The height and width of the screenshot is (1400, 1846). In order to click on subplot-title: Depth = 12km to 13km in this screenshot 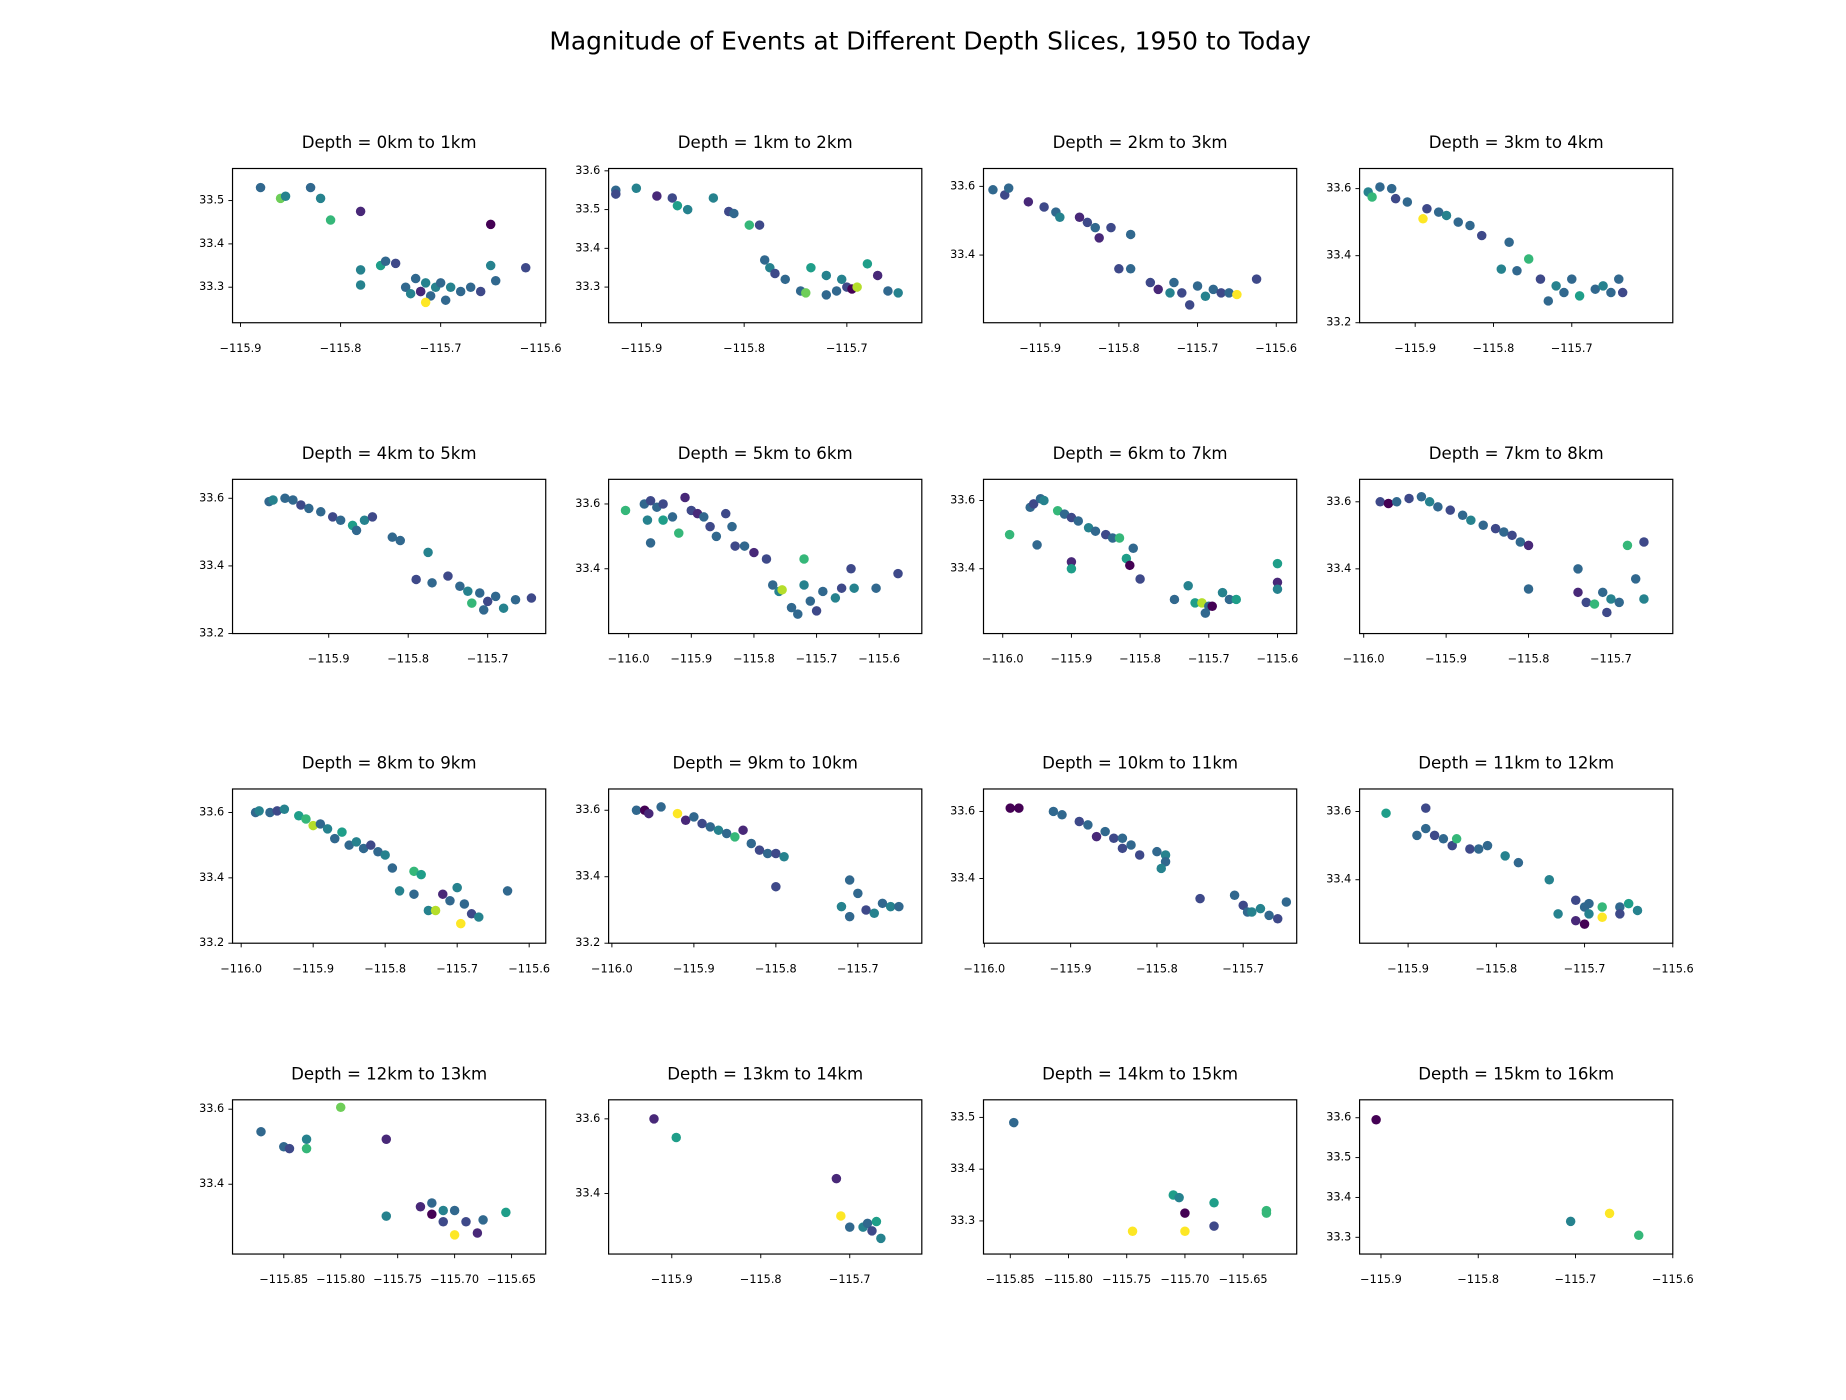, I will do `click(389, 1073)`.